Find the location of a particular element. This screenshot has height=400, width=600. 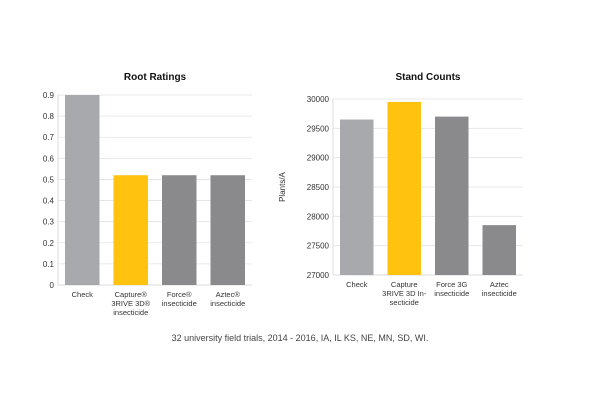

x-category-label: 3RIVE 3D In- is located at coordinates (404, 293).